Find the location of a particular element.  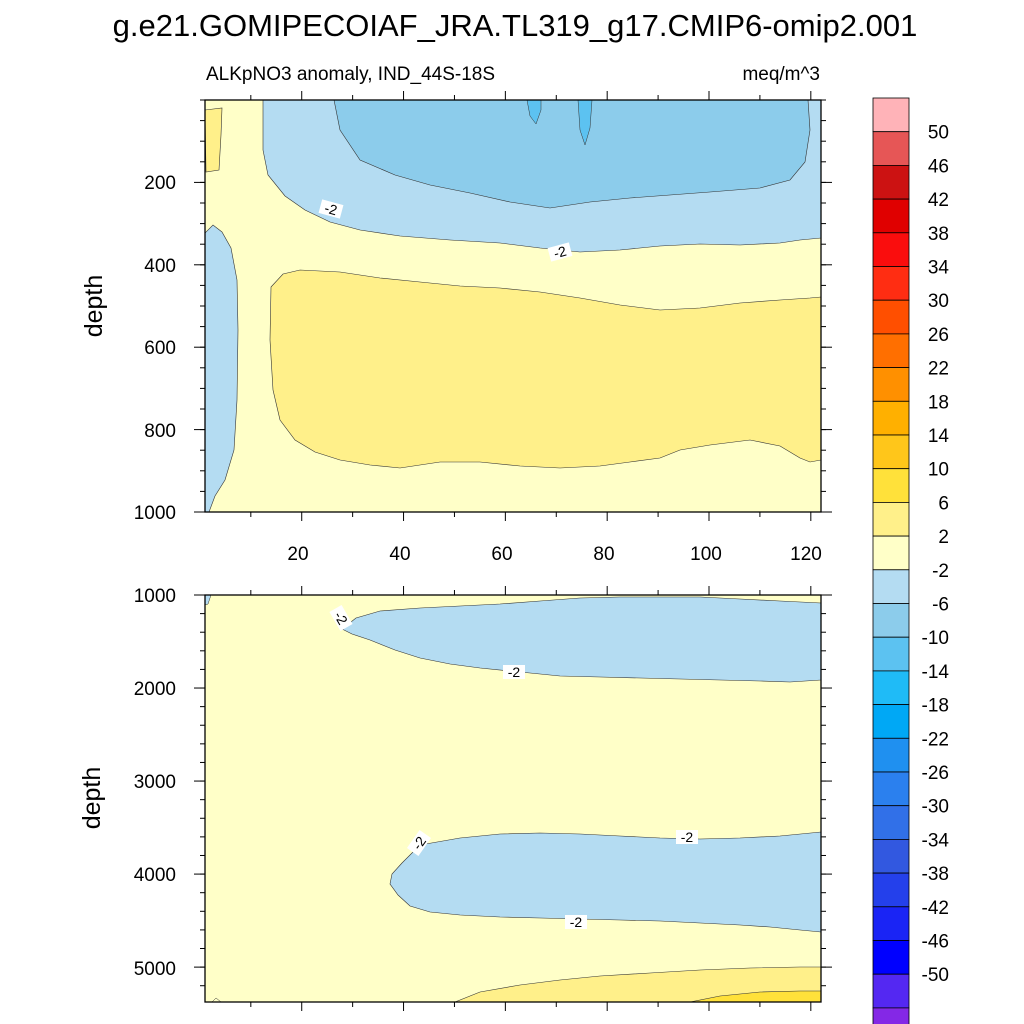

upper-contour-labels: -2 -2 is located at coordinates (445, 230).